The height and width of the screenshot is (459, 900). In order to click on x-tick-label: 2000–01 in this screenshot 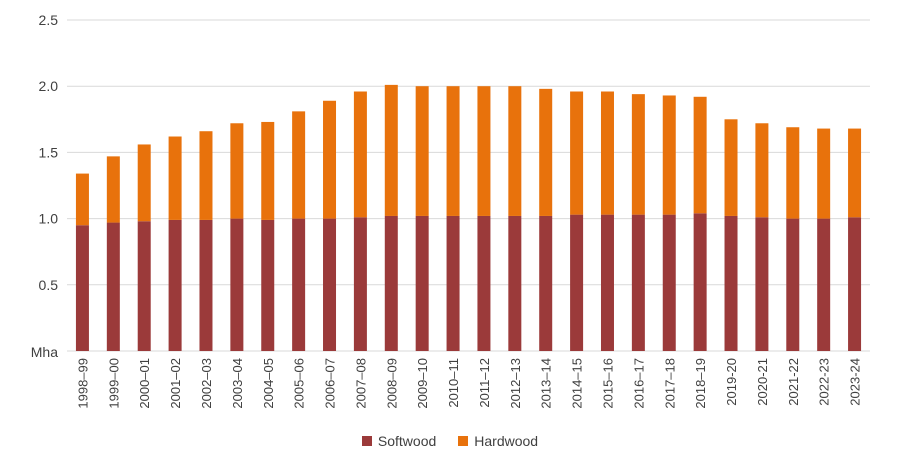, I will do `click(144, 383)`.